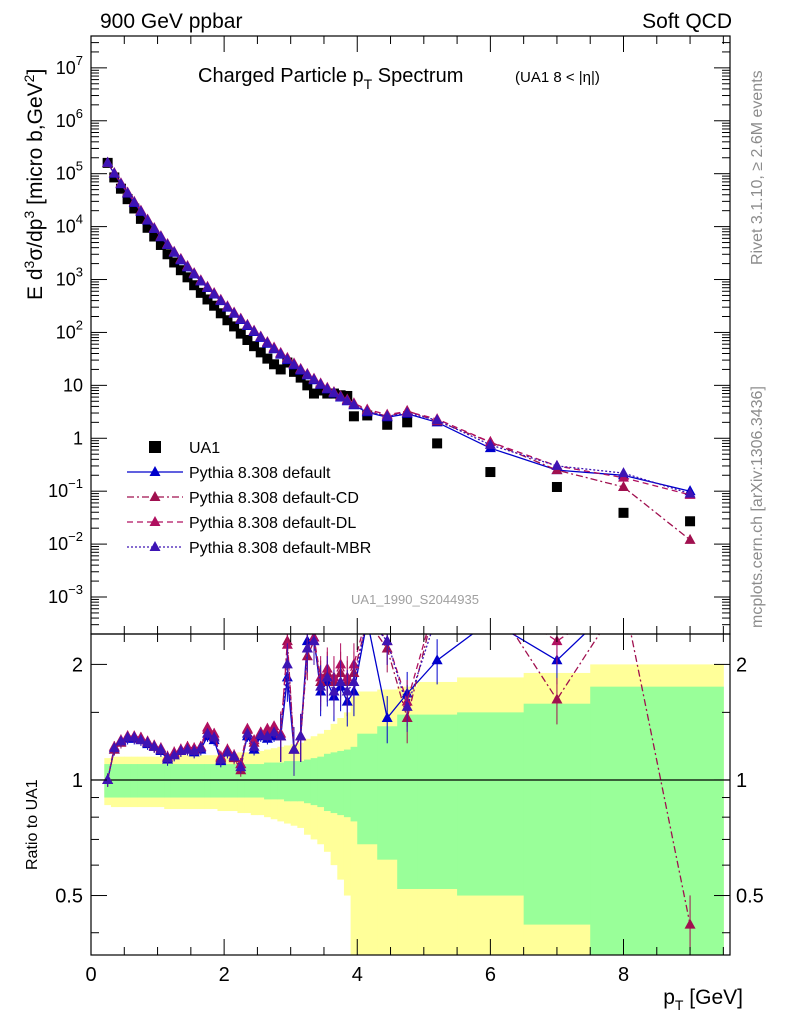  Describe the element at coordinates (204, 448) in the screenshot. I see `legend-label: UA1` at that location.